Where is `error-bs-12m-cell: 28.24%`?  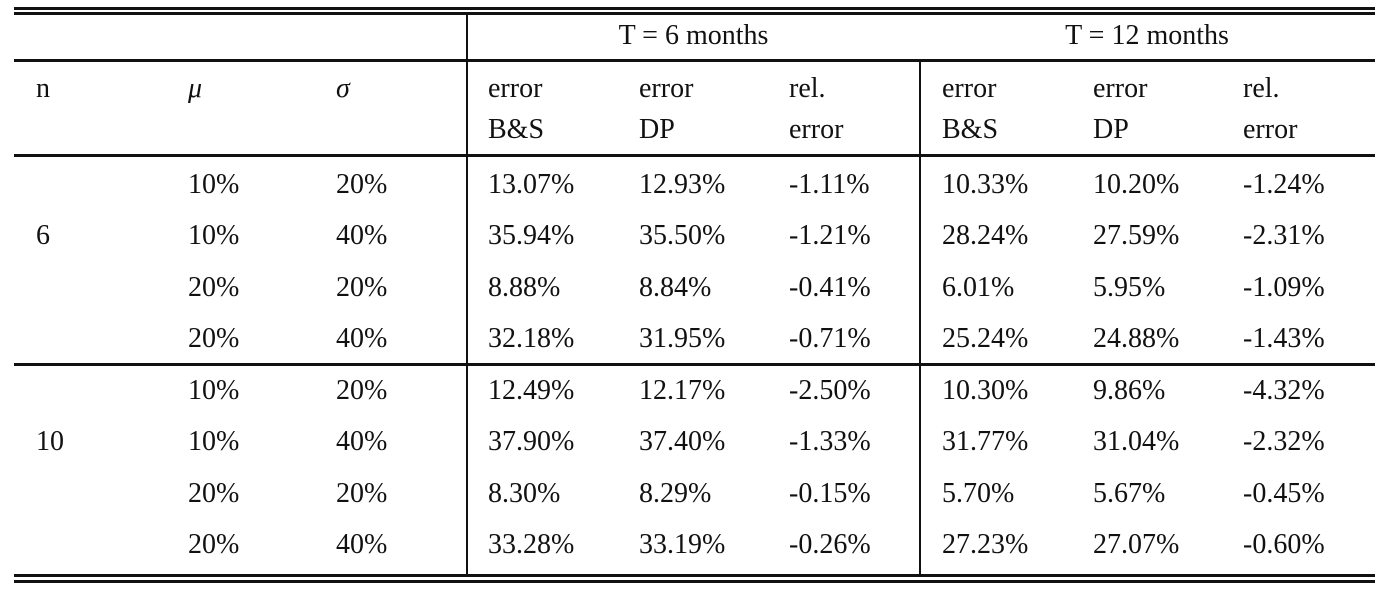
error-bs-12m-cell: 28.24% is located at coordinates (985, 236).